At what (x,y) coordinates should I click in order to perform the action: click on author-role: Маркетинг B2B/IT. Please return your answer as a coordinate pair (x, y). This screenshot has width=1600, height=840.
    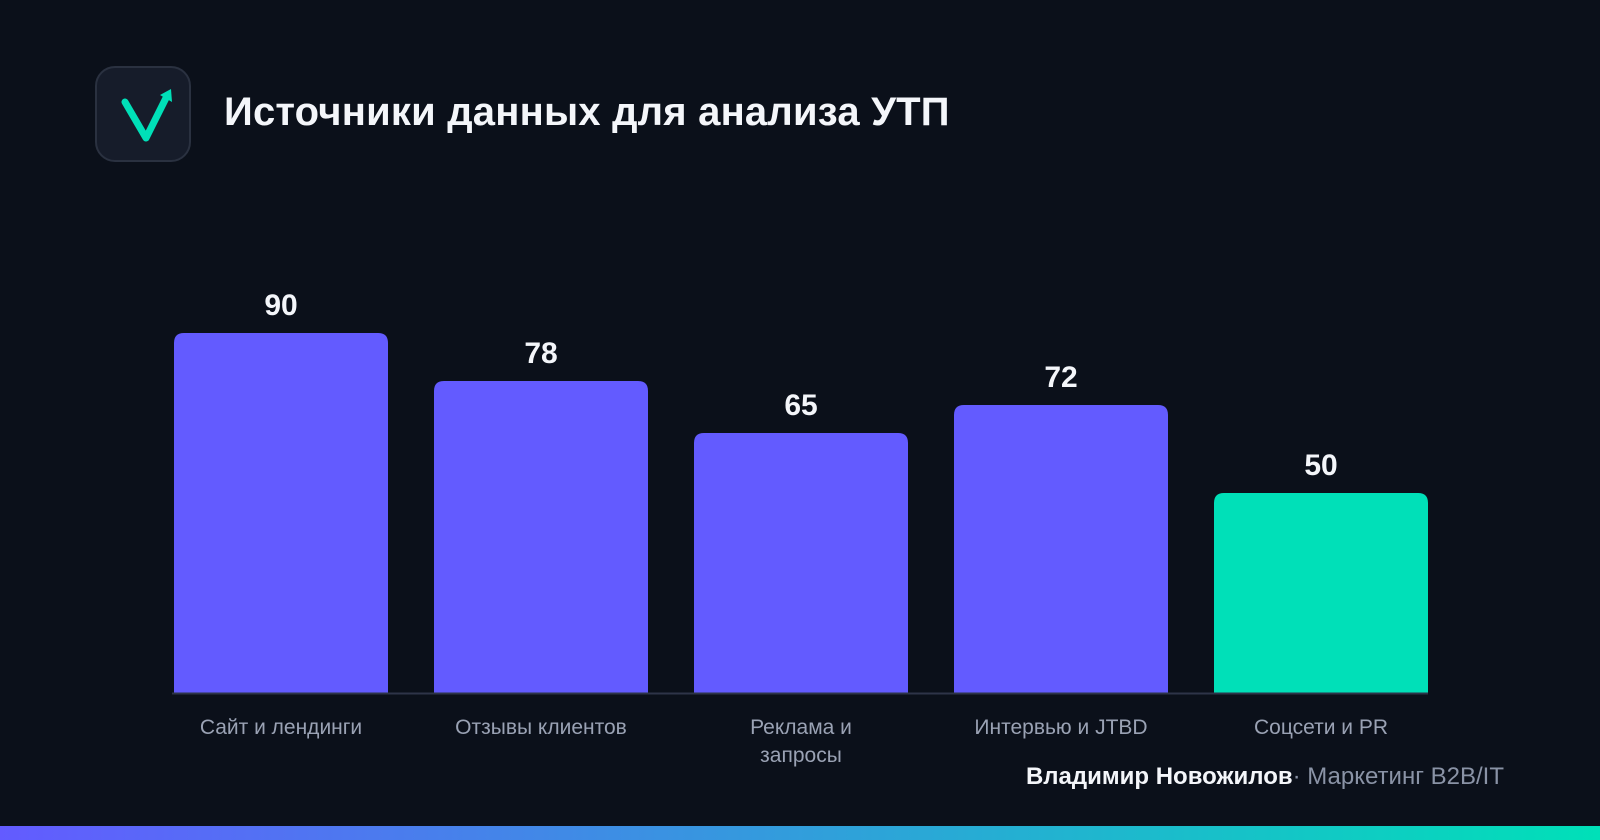
    Looking at the image, I should click on (1402, 776).